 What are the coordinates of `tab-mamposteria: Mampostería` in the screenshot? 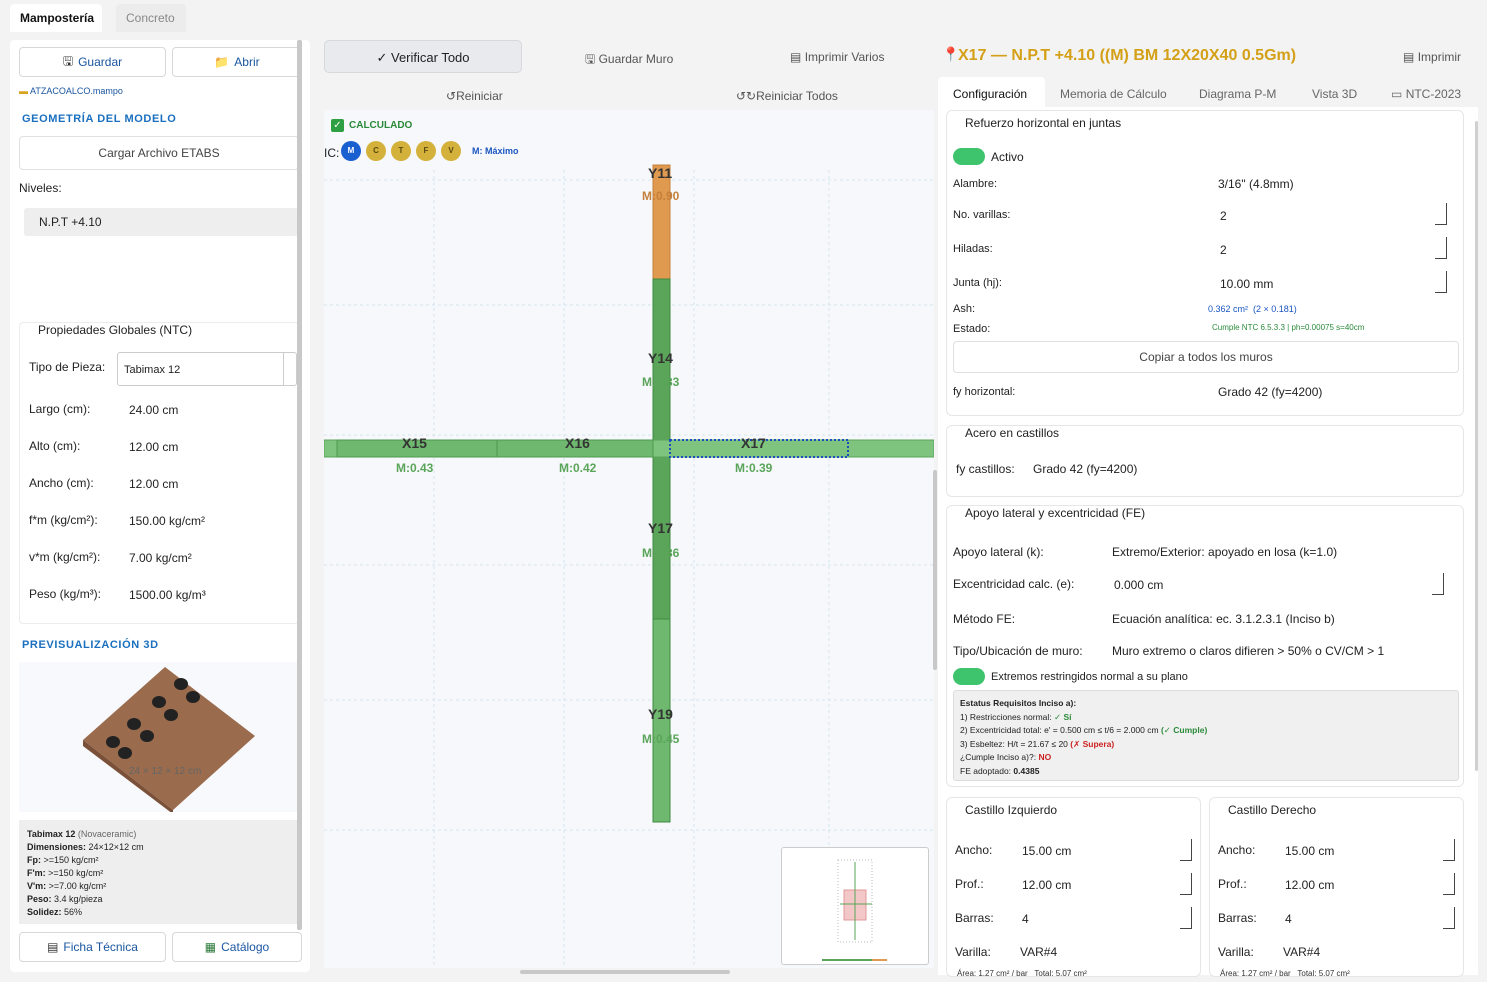 It's located at (56, 18).